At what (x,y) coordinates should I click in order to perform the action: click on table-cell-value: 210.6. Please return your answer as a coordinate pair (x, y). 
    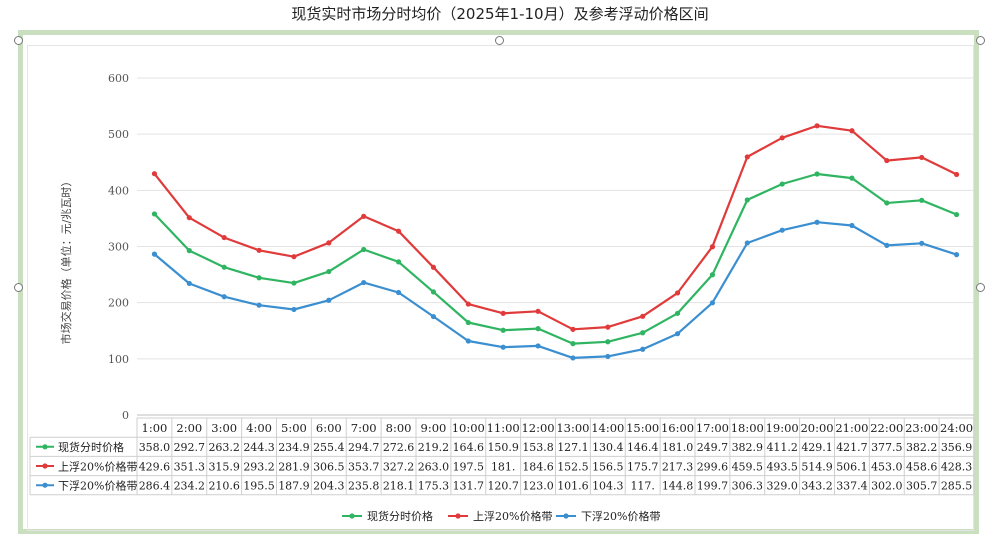
    Looking at the image, I should click on (224, 486).